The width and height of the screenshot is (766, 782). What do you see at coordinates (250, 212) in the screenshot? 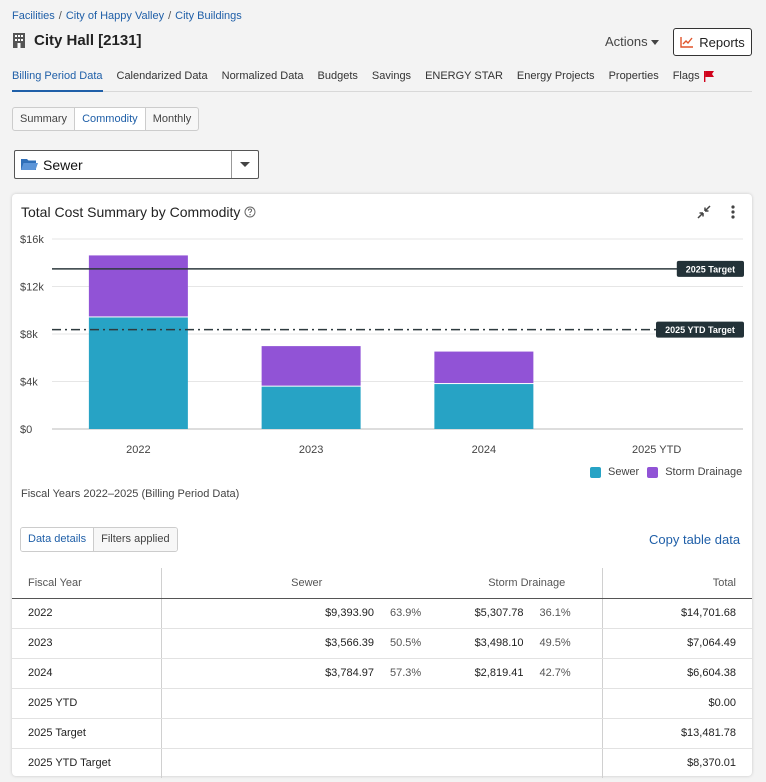
I see `help-icon` at bounding box center [250, 212].